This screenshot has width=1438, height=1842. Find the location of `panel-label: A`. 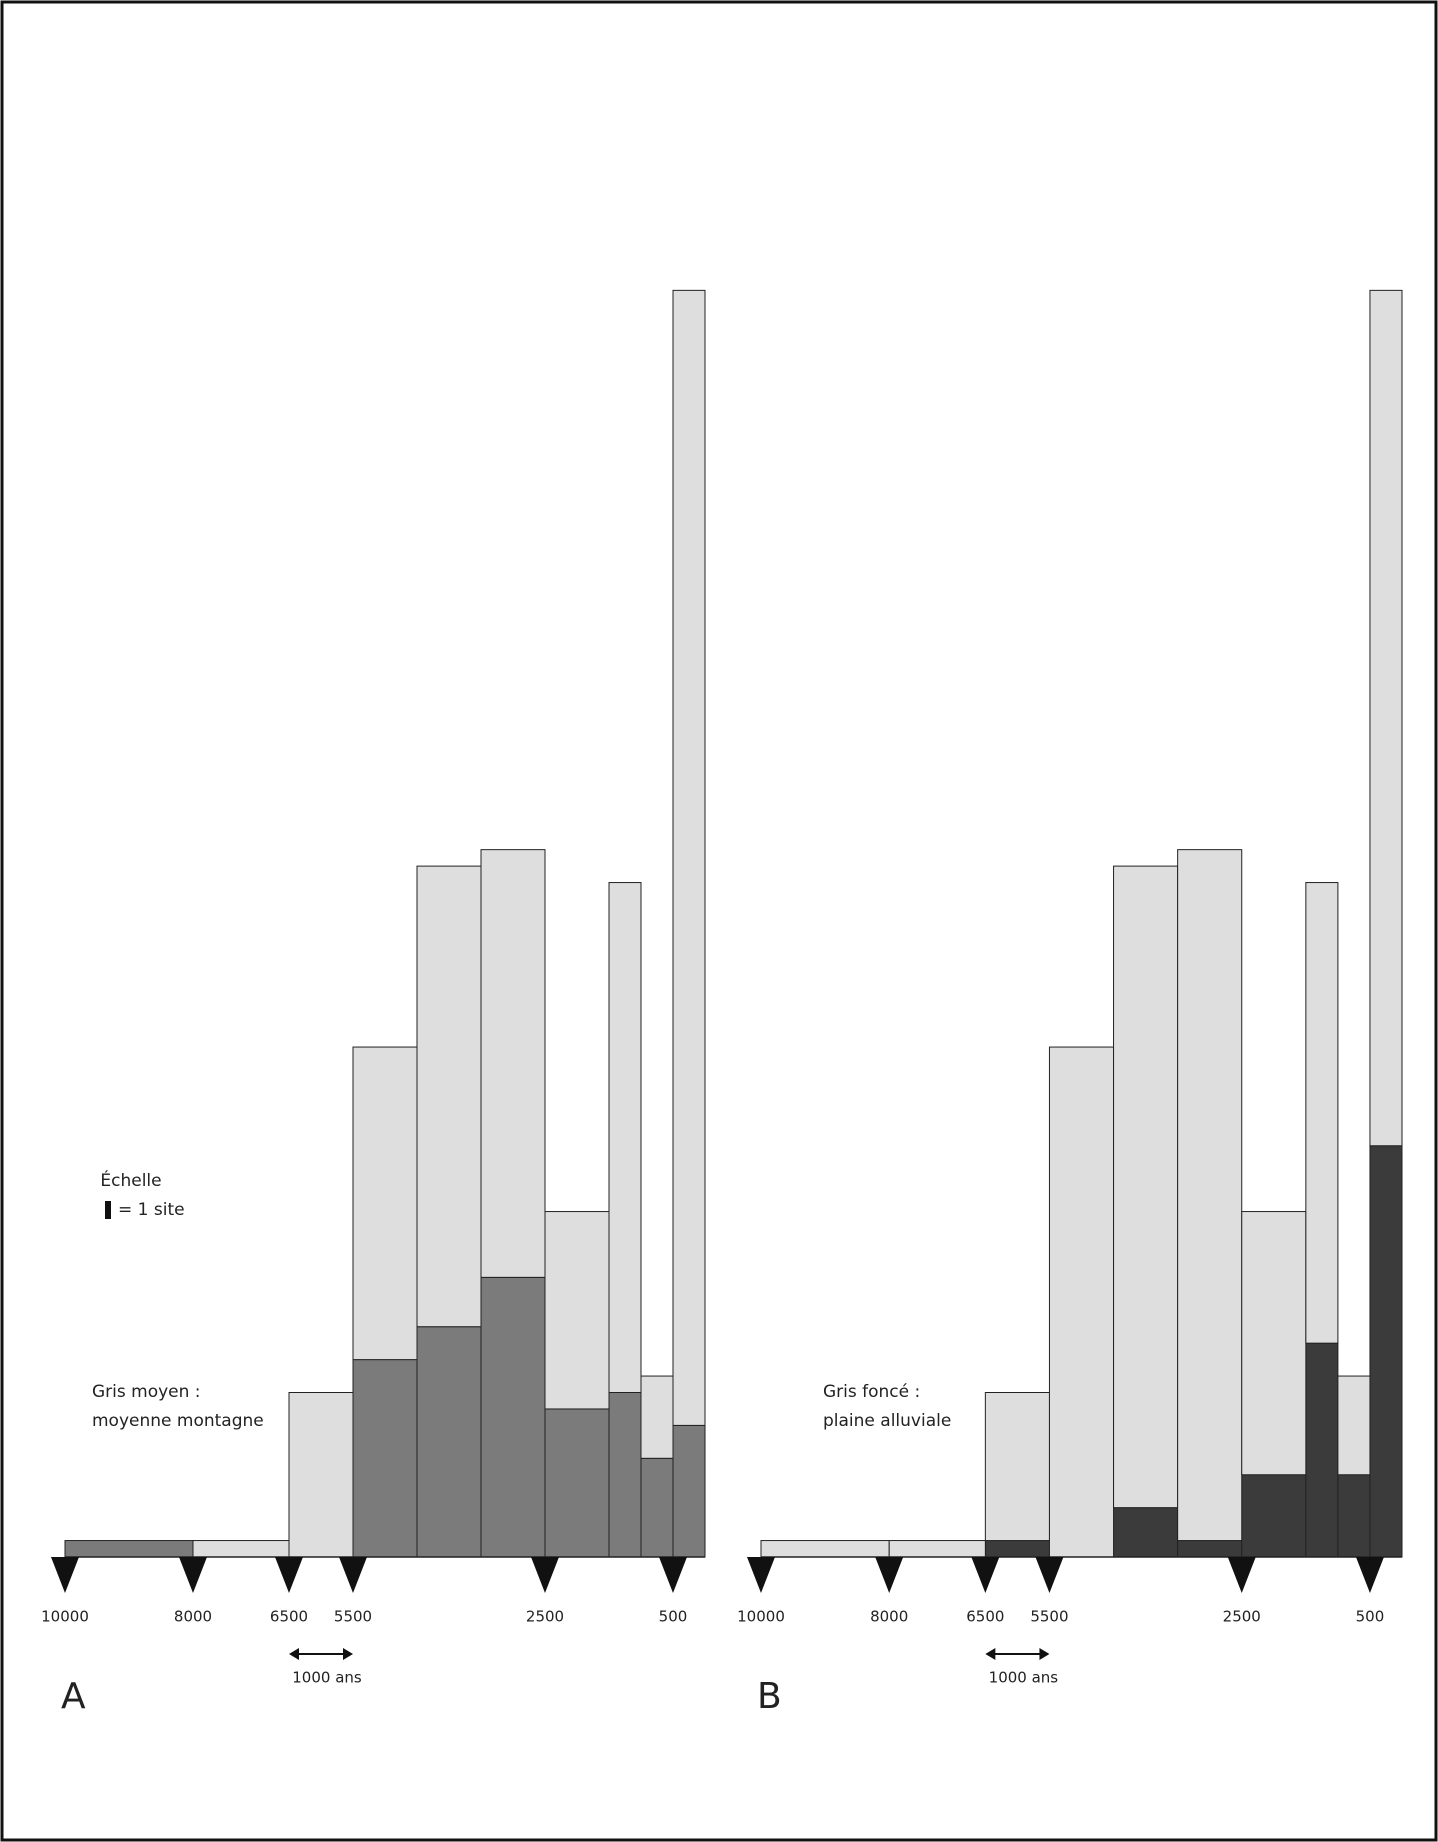

panel-label: A is located at coordinates (73, 1696).